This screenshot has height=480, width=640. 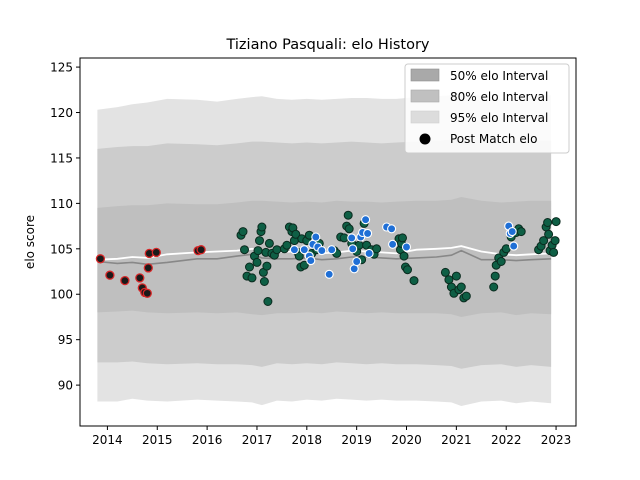 What do you see at coordinates (499, 118) in the screenshot?
I see `legend-label-95: 95% elo Interval` at bounding box center [499, 118].